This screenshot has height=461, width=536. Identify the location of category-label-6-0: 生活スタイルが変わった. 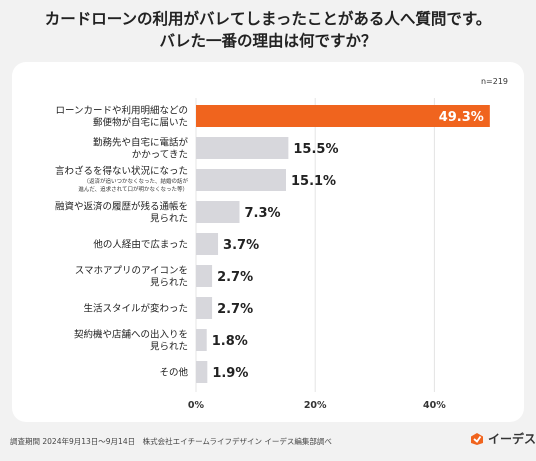
(135, 309).